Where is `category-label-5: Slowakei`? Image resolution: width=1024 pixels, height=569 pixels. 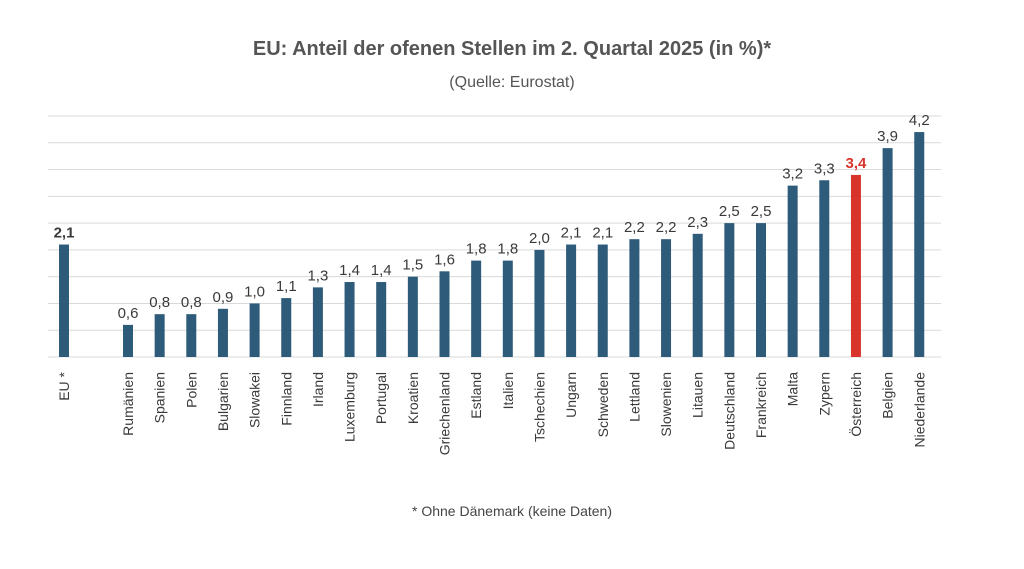 category-label-5: Slowakei is located at coordinates (255, 400).